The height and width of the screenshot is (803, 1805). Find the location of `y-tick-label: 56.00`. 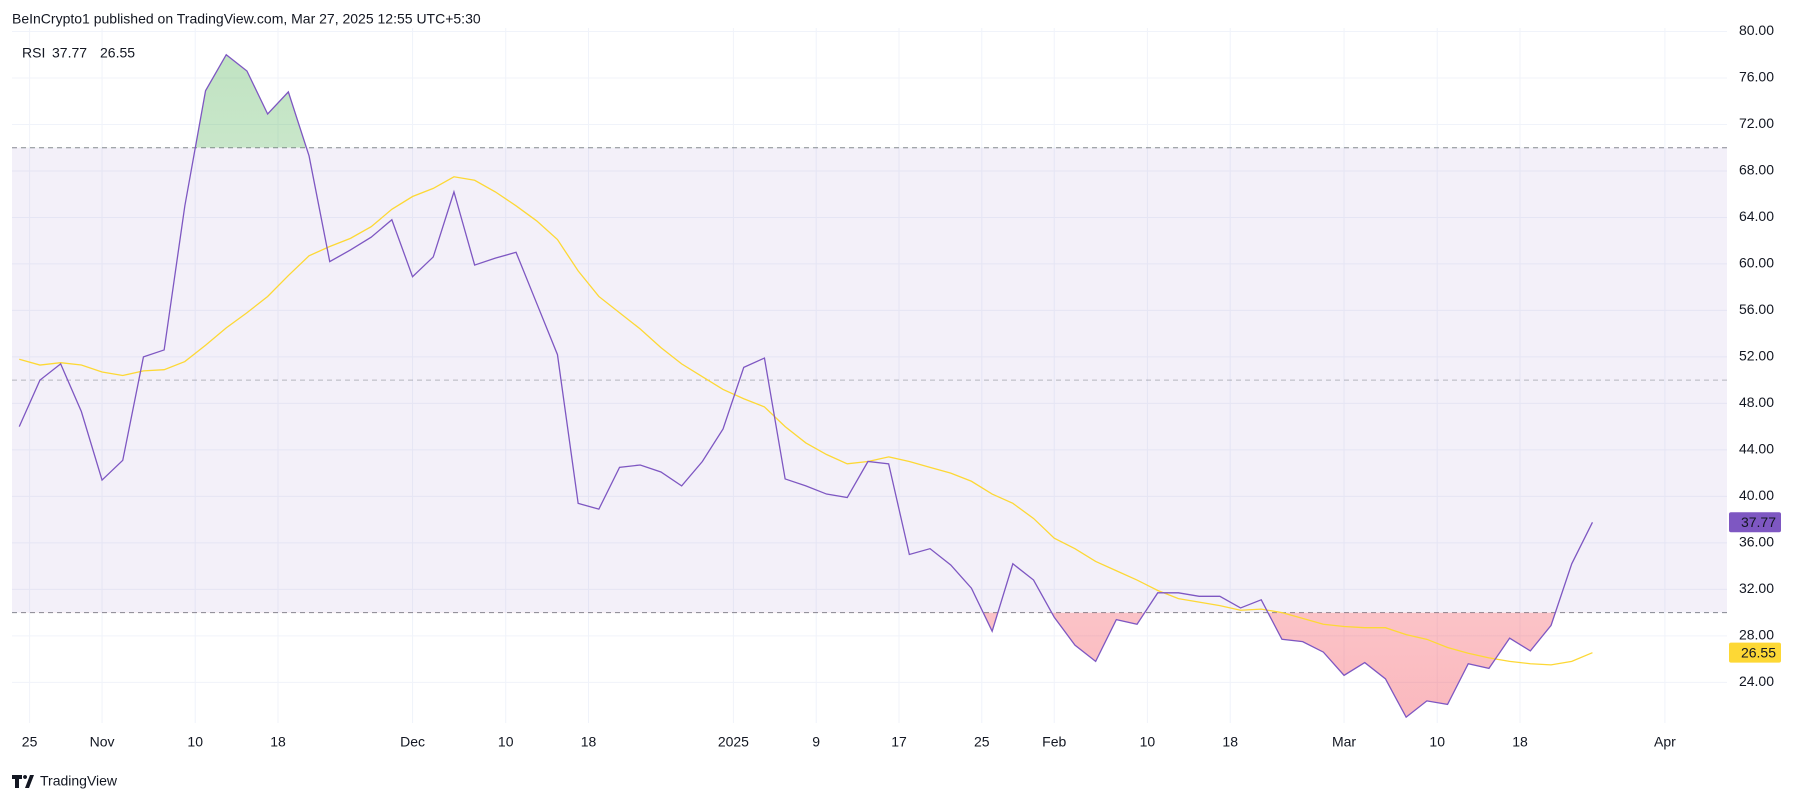

y-tick-label: 56.00 is located at coordinates (1756, 309).